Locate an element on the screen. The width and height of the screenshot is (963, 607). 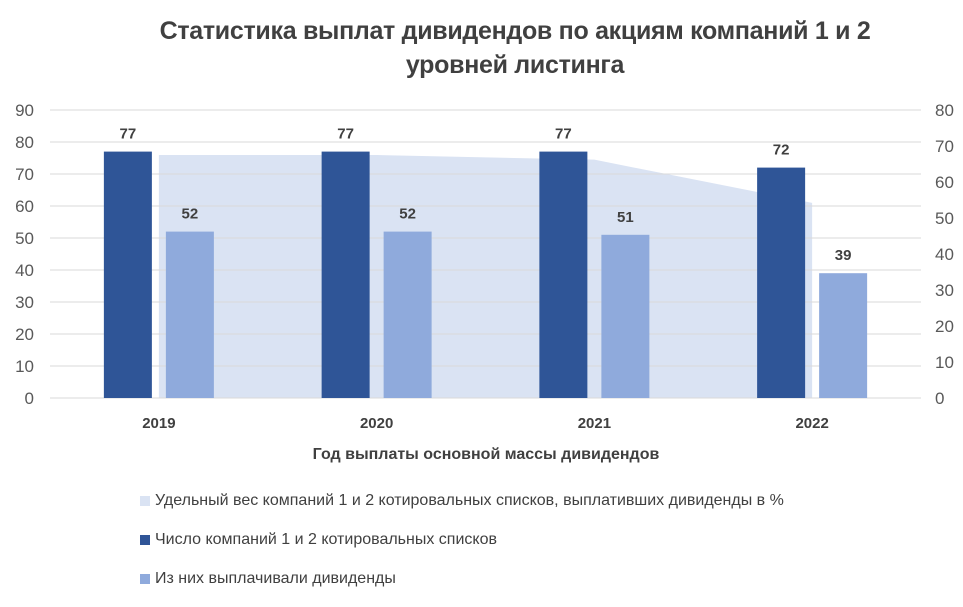
x-axis-title: Год выплаты основной массы дивидендов is located at coordinates (486, 454).